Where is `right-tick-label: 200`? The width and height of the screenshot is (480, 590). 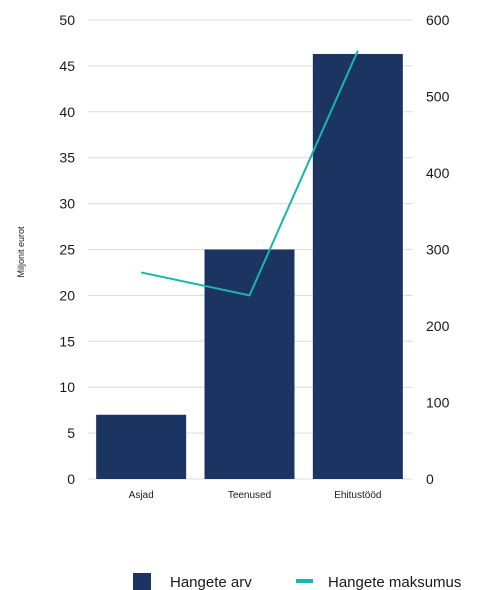
right-tick-label: 200 is located at coordinates (438, 326).